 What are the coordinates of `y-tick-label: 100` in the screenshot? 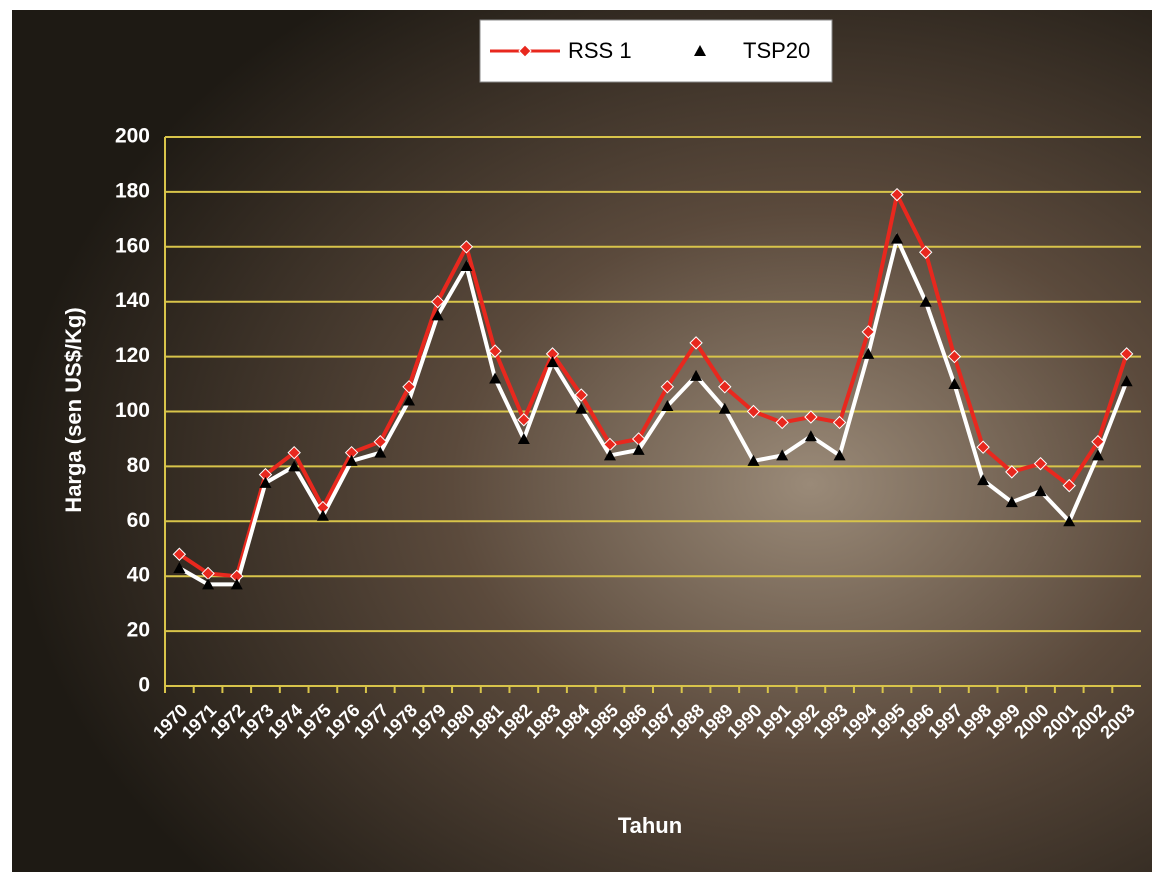 It's located at (132, 410).